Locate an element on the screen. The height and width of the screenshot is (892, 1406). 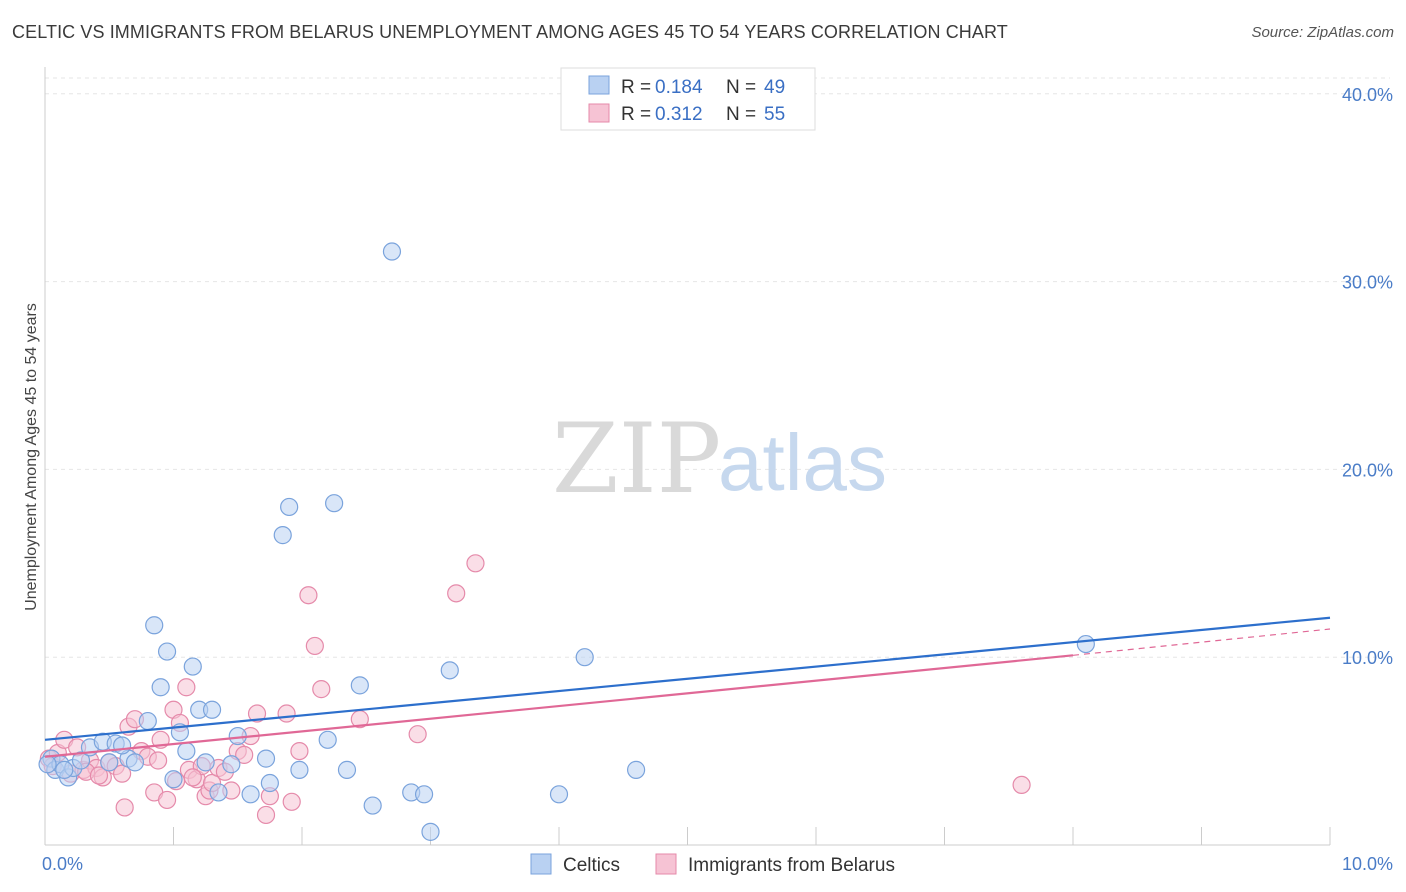
legend-n-value-belarus: 55 is located at coordinates (774, 114).